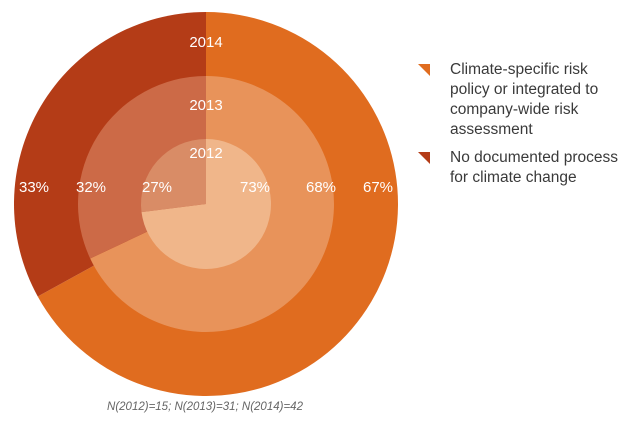  What do you see at coordinates (378, 187) in the screenshot?
I see `pct-label-2014-climate-specific: 67%` at bounding box center [378, 187].